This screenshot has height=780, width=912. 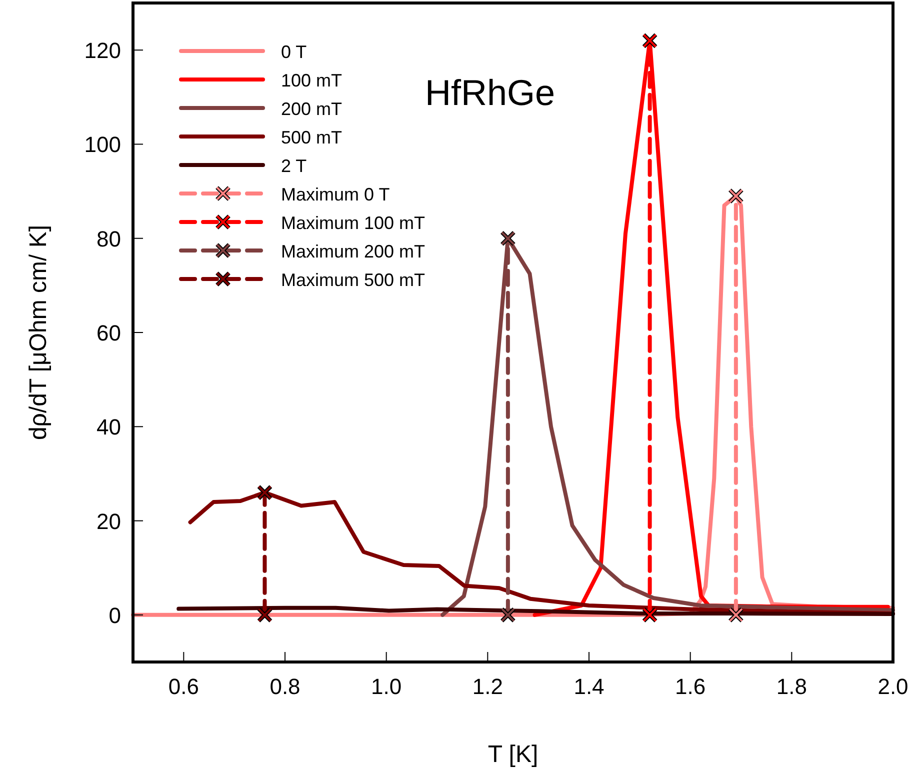 I want to click on legend-label: 200 mT, so click(x=311, y=109).